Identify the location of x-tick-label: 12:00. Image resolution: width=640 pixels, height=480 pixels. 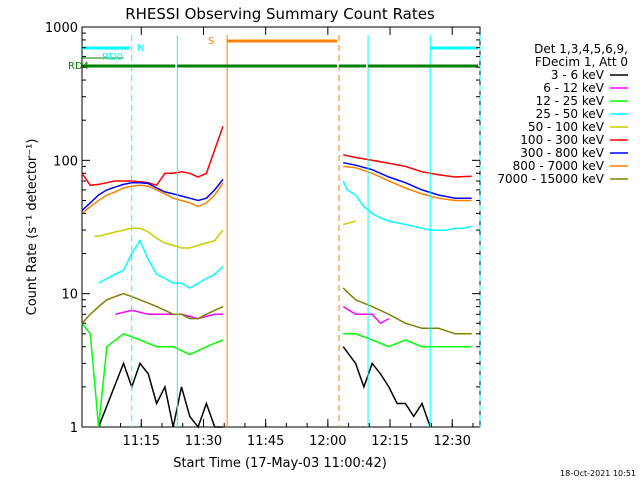
(327, 441).